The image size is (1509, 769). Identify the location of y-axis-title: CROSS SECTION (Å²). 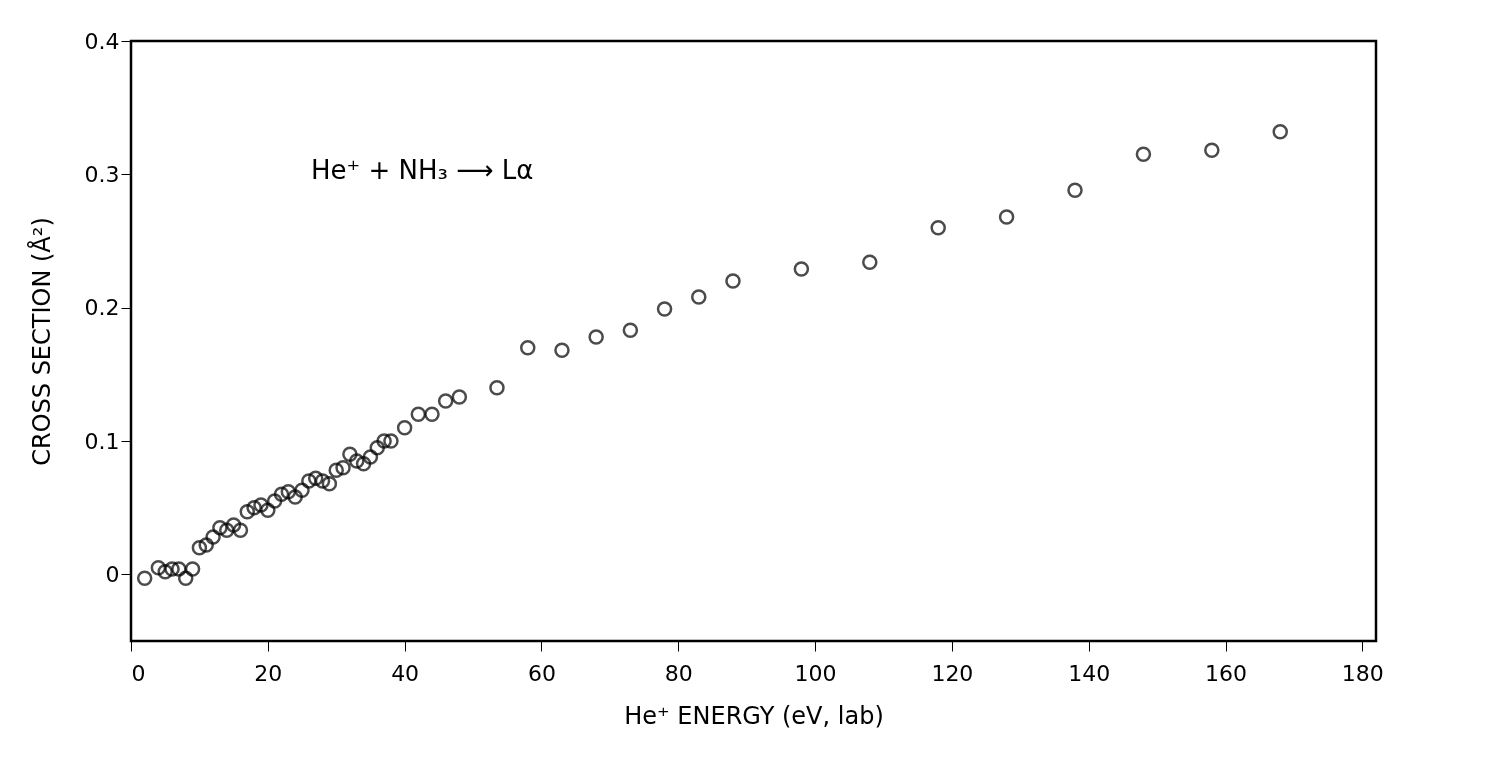
(41, 341).